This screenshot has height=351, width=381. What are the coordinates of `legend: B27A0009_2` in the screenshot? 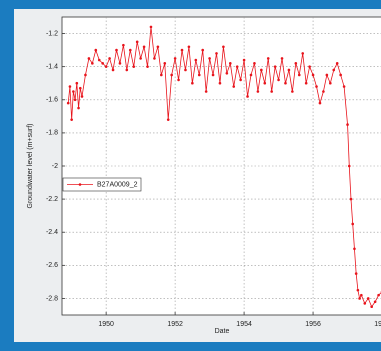 It's located at (102, 184).